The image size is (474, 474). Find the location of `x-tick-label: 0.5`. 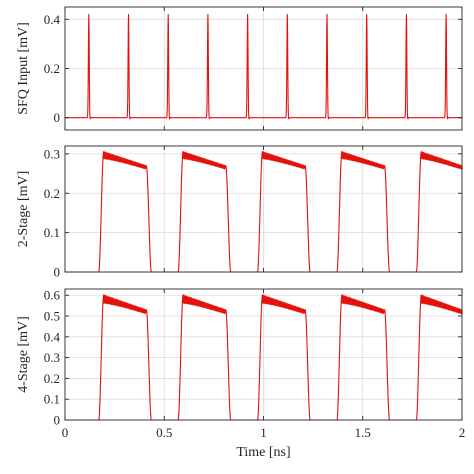

x-tick-label: 0.5 is located at coordinates (164, 432).